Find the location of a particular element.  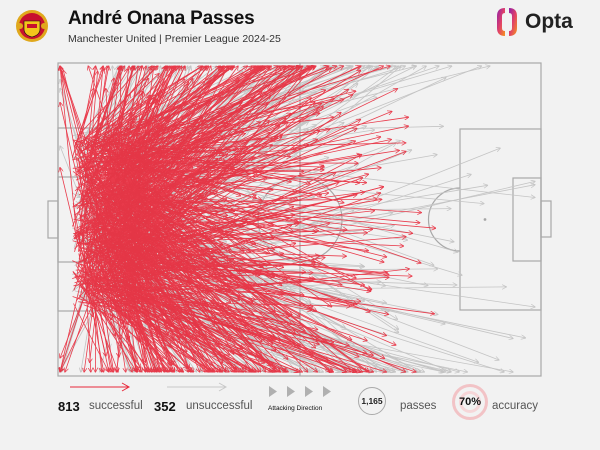

accuracy-badge: 70% is located at coordinates (470, 402).